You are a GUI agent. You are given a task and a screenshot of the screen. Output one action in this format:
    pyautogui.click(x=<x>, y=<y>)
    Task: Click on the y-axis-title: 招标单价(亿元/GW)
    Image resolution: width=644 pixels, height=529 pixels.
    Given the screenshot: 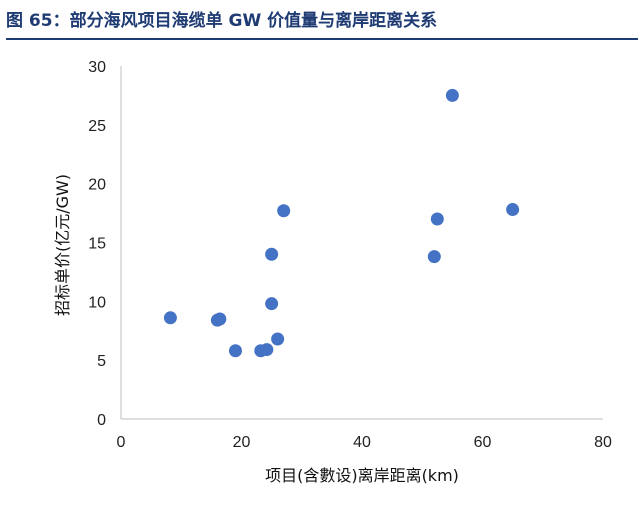 What is the action you would take?
    pyautogui.click(x=62, y=245)
    